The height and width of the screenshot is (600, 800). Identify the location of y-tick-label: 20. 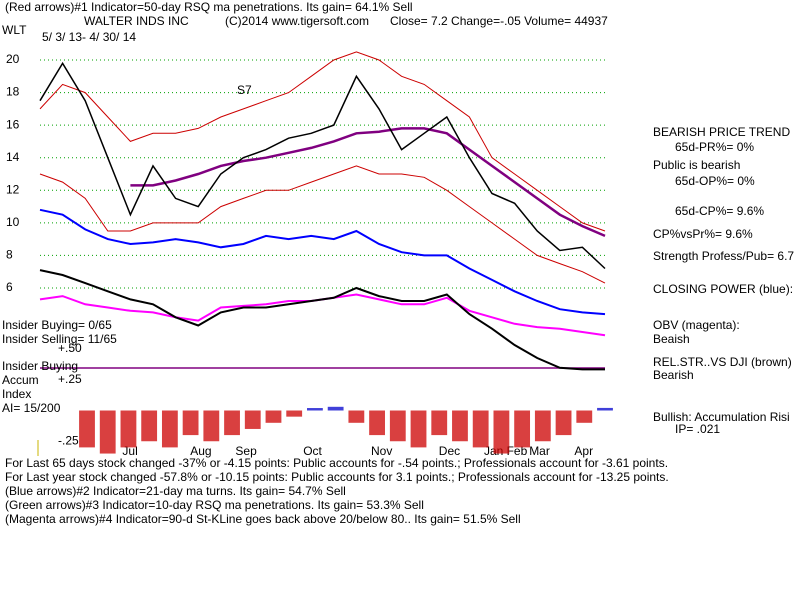
(13, 59).